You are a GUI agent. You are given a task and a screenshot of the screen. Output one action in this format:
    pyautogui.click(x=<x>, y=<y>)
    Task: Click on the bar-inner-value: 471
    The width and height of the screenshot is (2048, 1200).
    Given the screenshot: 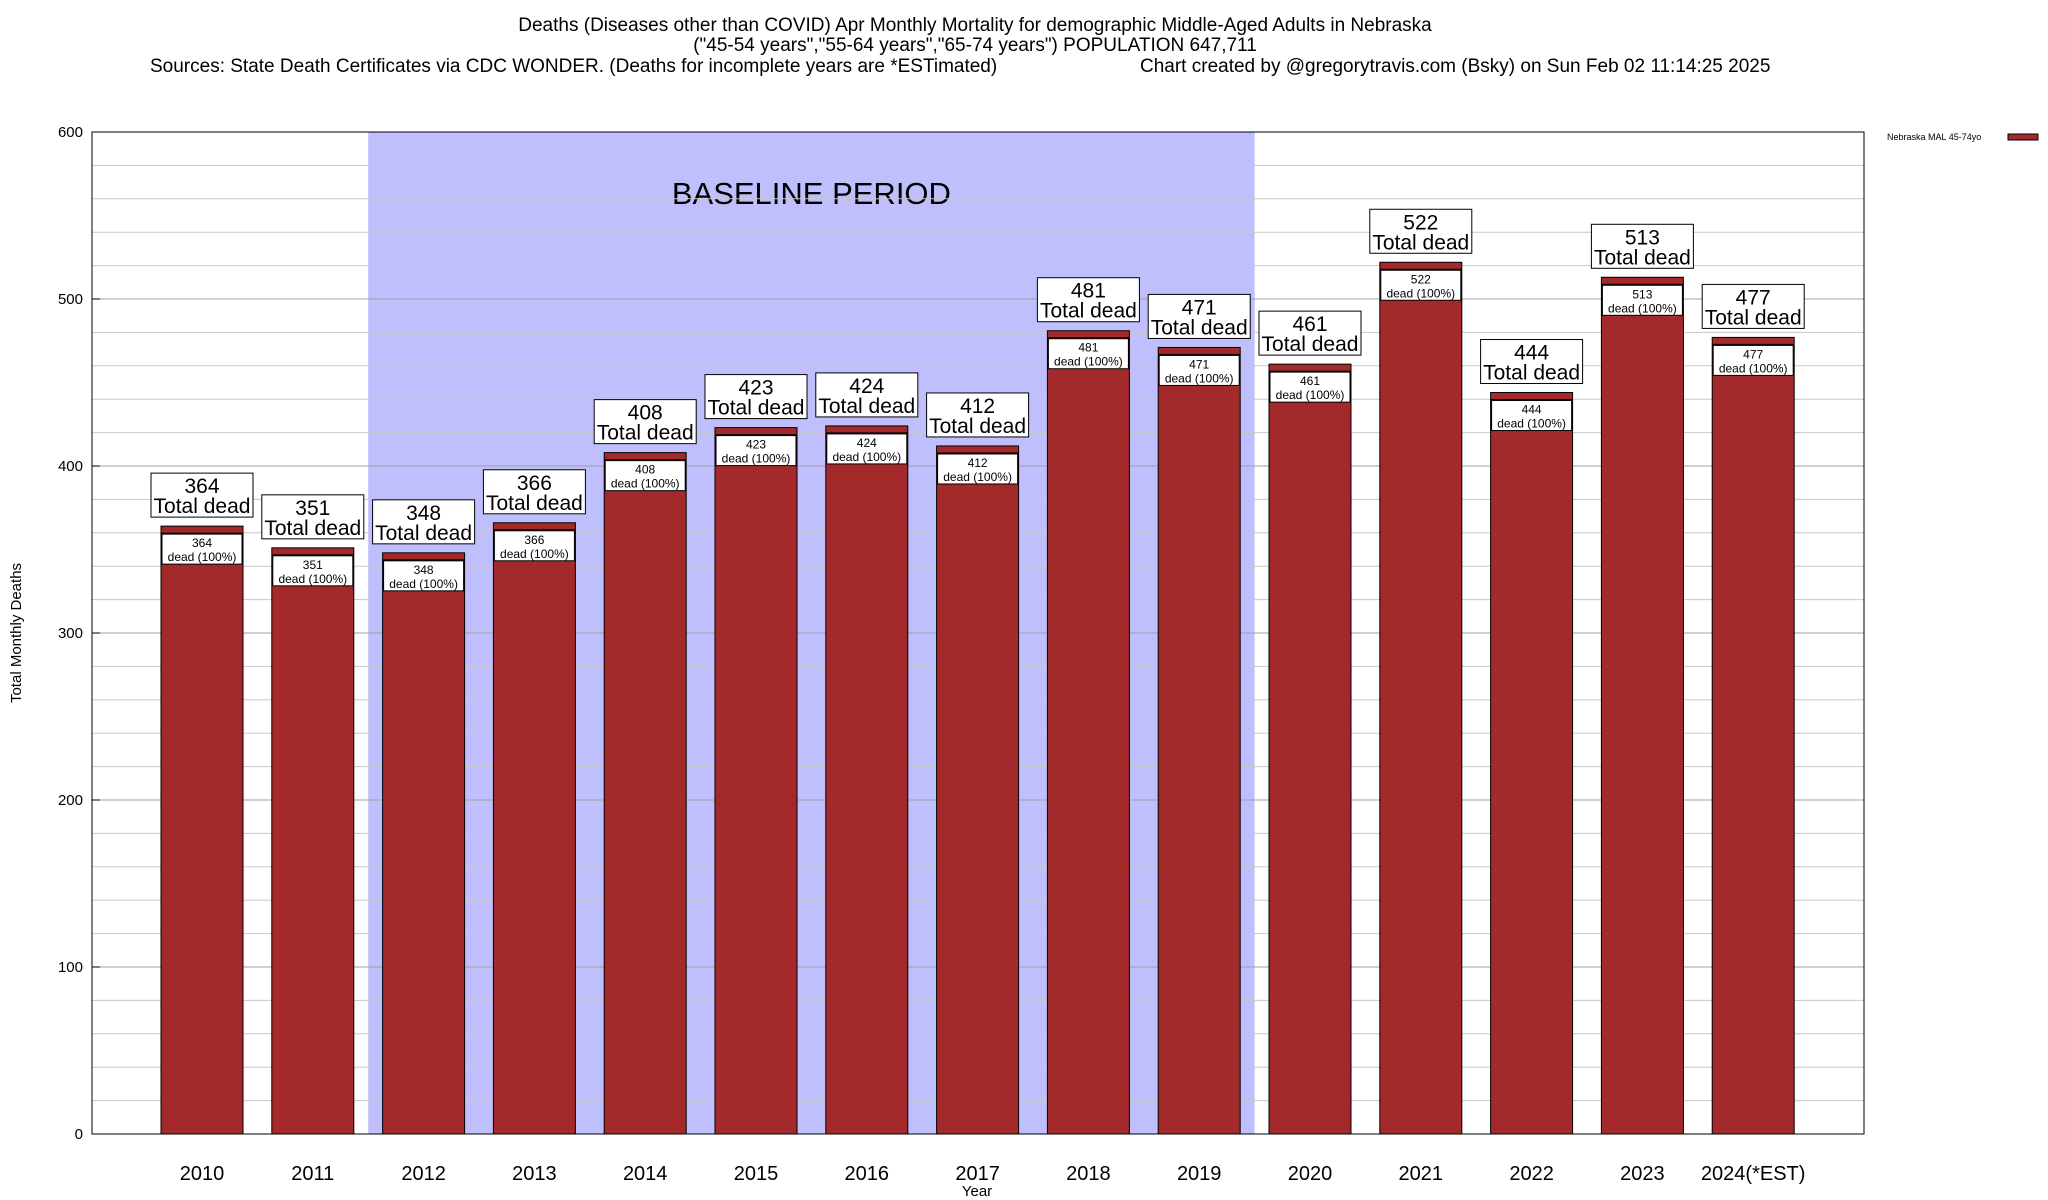 What is the action you would take?
    pyautogui.click(x=1199, y=364)
    